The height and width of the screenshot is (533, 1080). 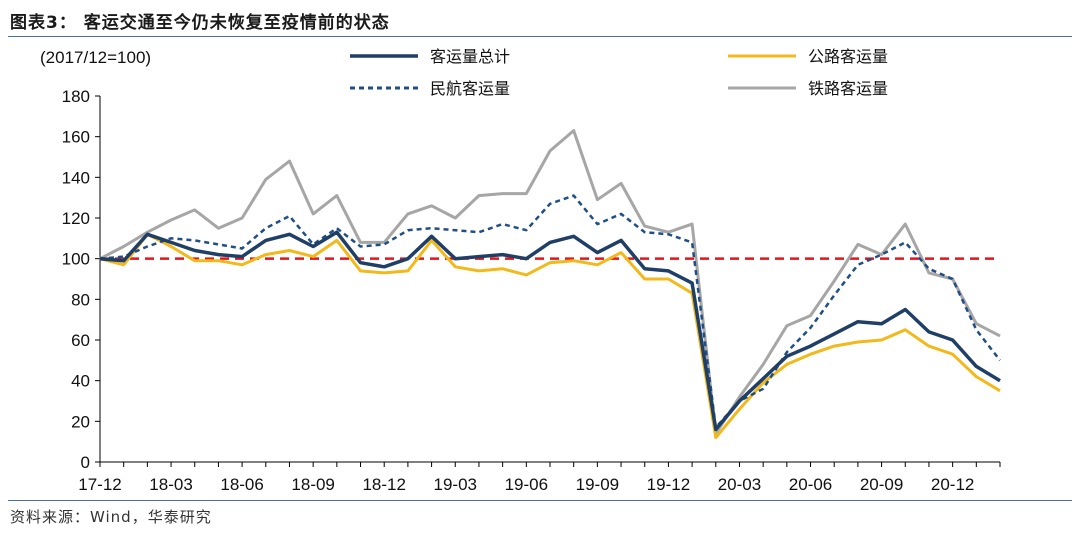 I want to click on y-tick-label: 100, so click(x=76, y=259).